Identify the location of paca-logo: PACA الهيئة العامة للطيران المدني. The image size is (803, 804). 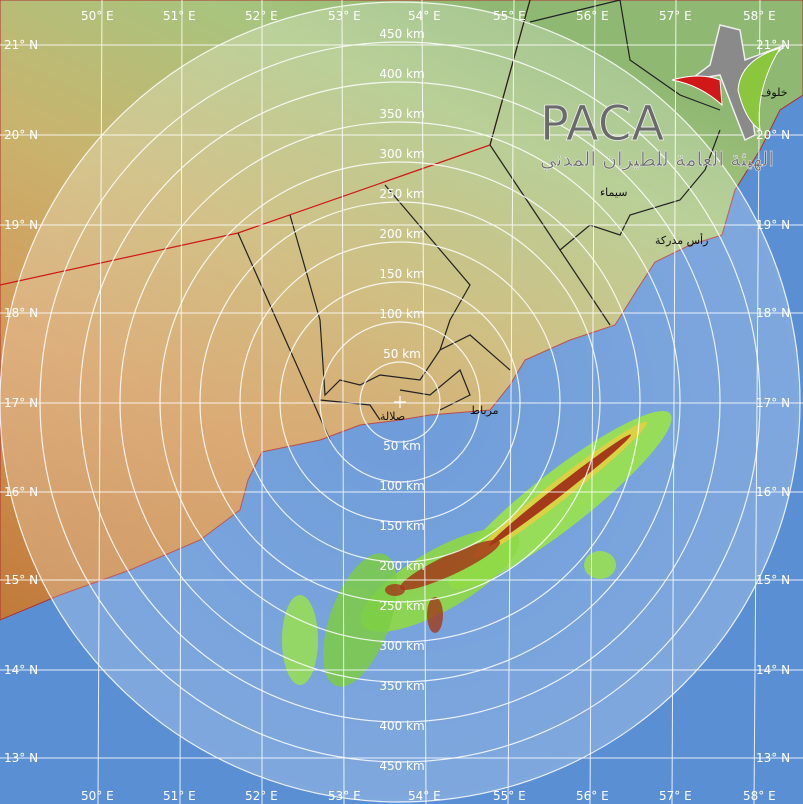
(663, 98).